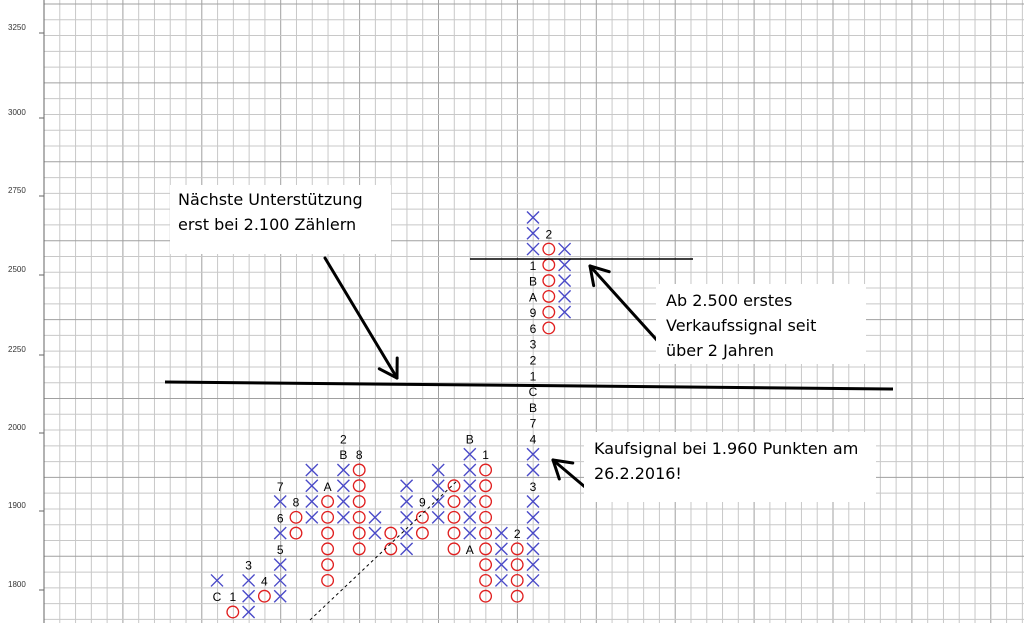 The width and height of the screenshot is (1024, 623). What do you see at coordinates (17, 27) in the screenshot?
I see `y-tick-label: 3250` at bounding box center [17, 27].